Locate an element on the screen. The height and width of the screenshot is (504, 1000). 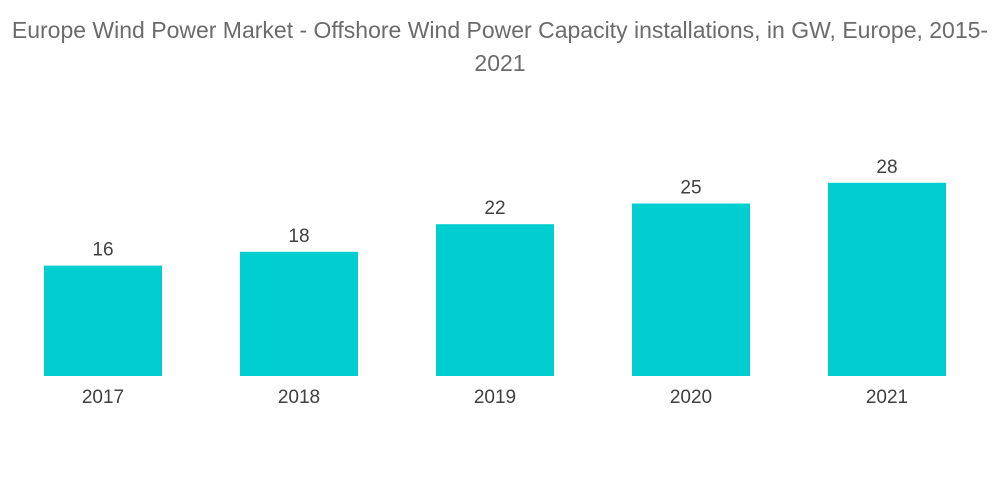
x-tick-label-2020: 2020 is located at coordinates (691, 397).